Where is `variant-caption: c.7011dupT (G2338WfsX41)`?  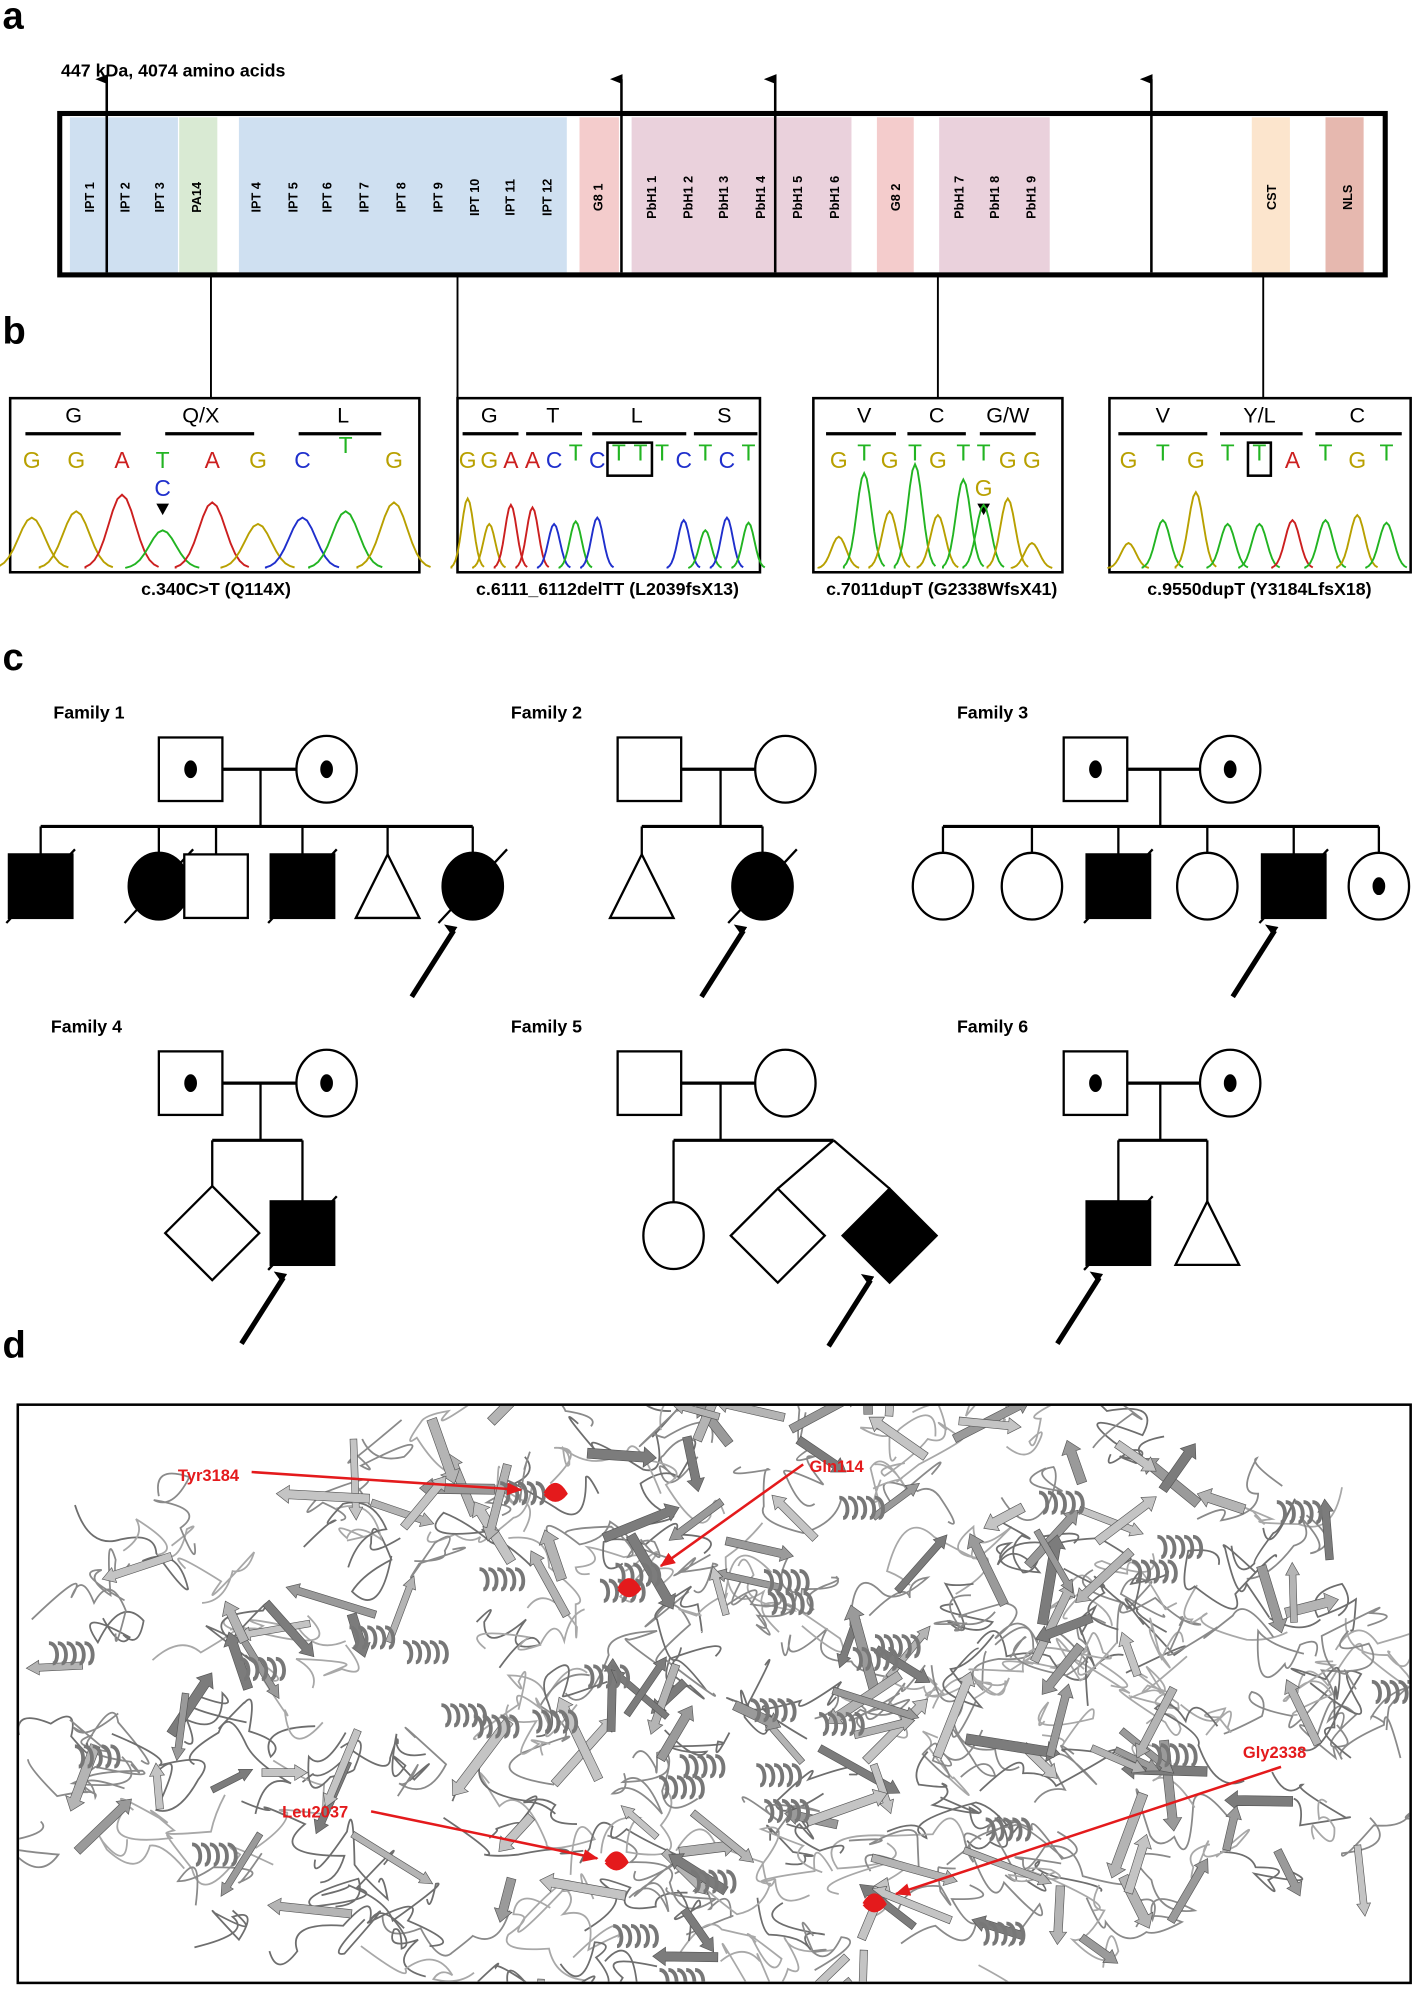 variant-caption: c.7011dupT (G2338WfsX41) is located at coordinates (941, 589).